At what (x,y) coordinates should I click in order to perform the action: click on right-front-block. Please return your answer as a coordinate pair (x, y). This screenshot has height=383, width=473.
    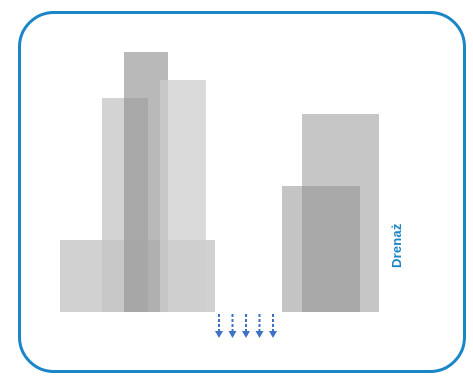
    Looking at the image, I should click on (321, 249).